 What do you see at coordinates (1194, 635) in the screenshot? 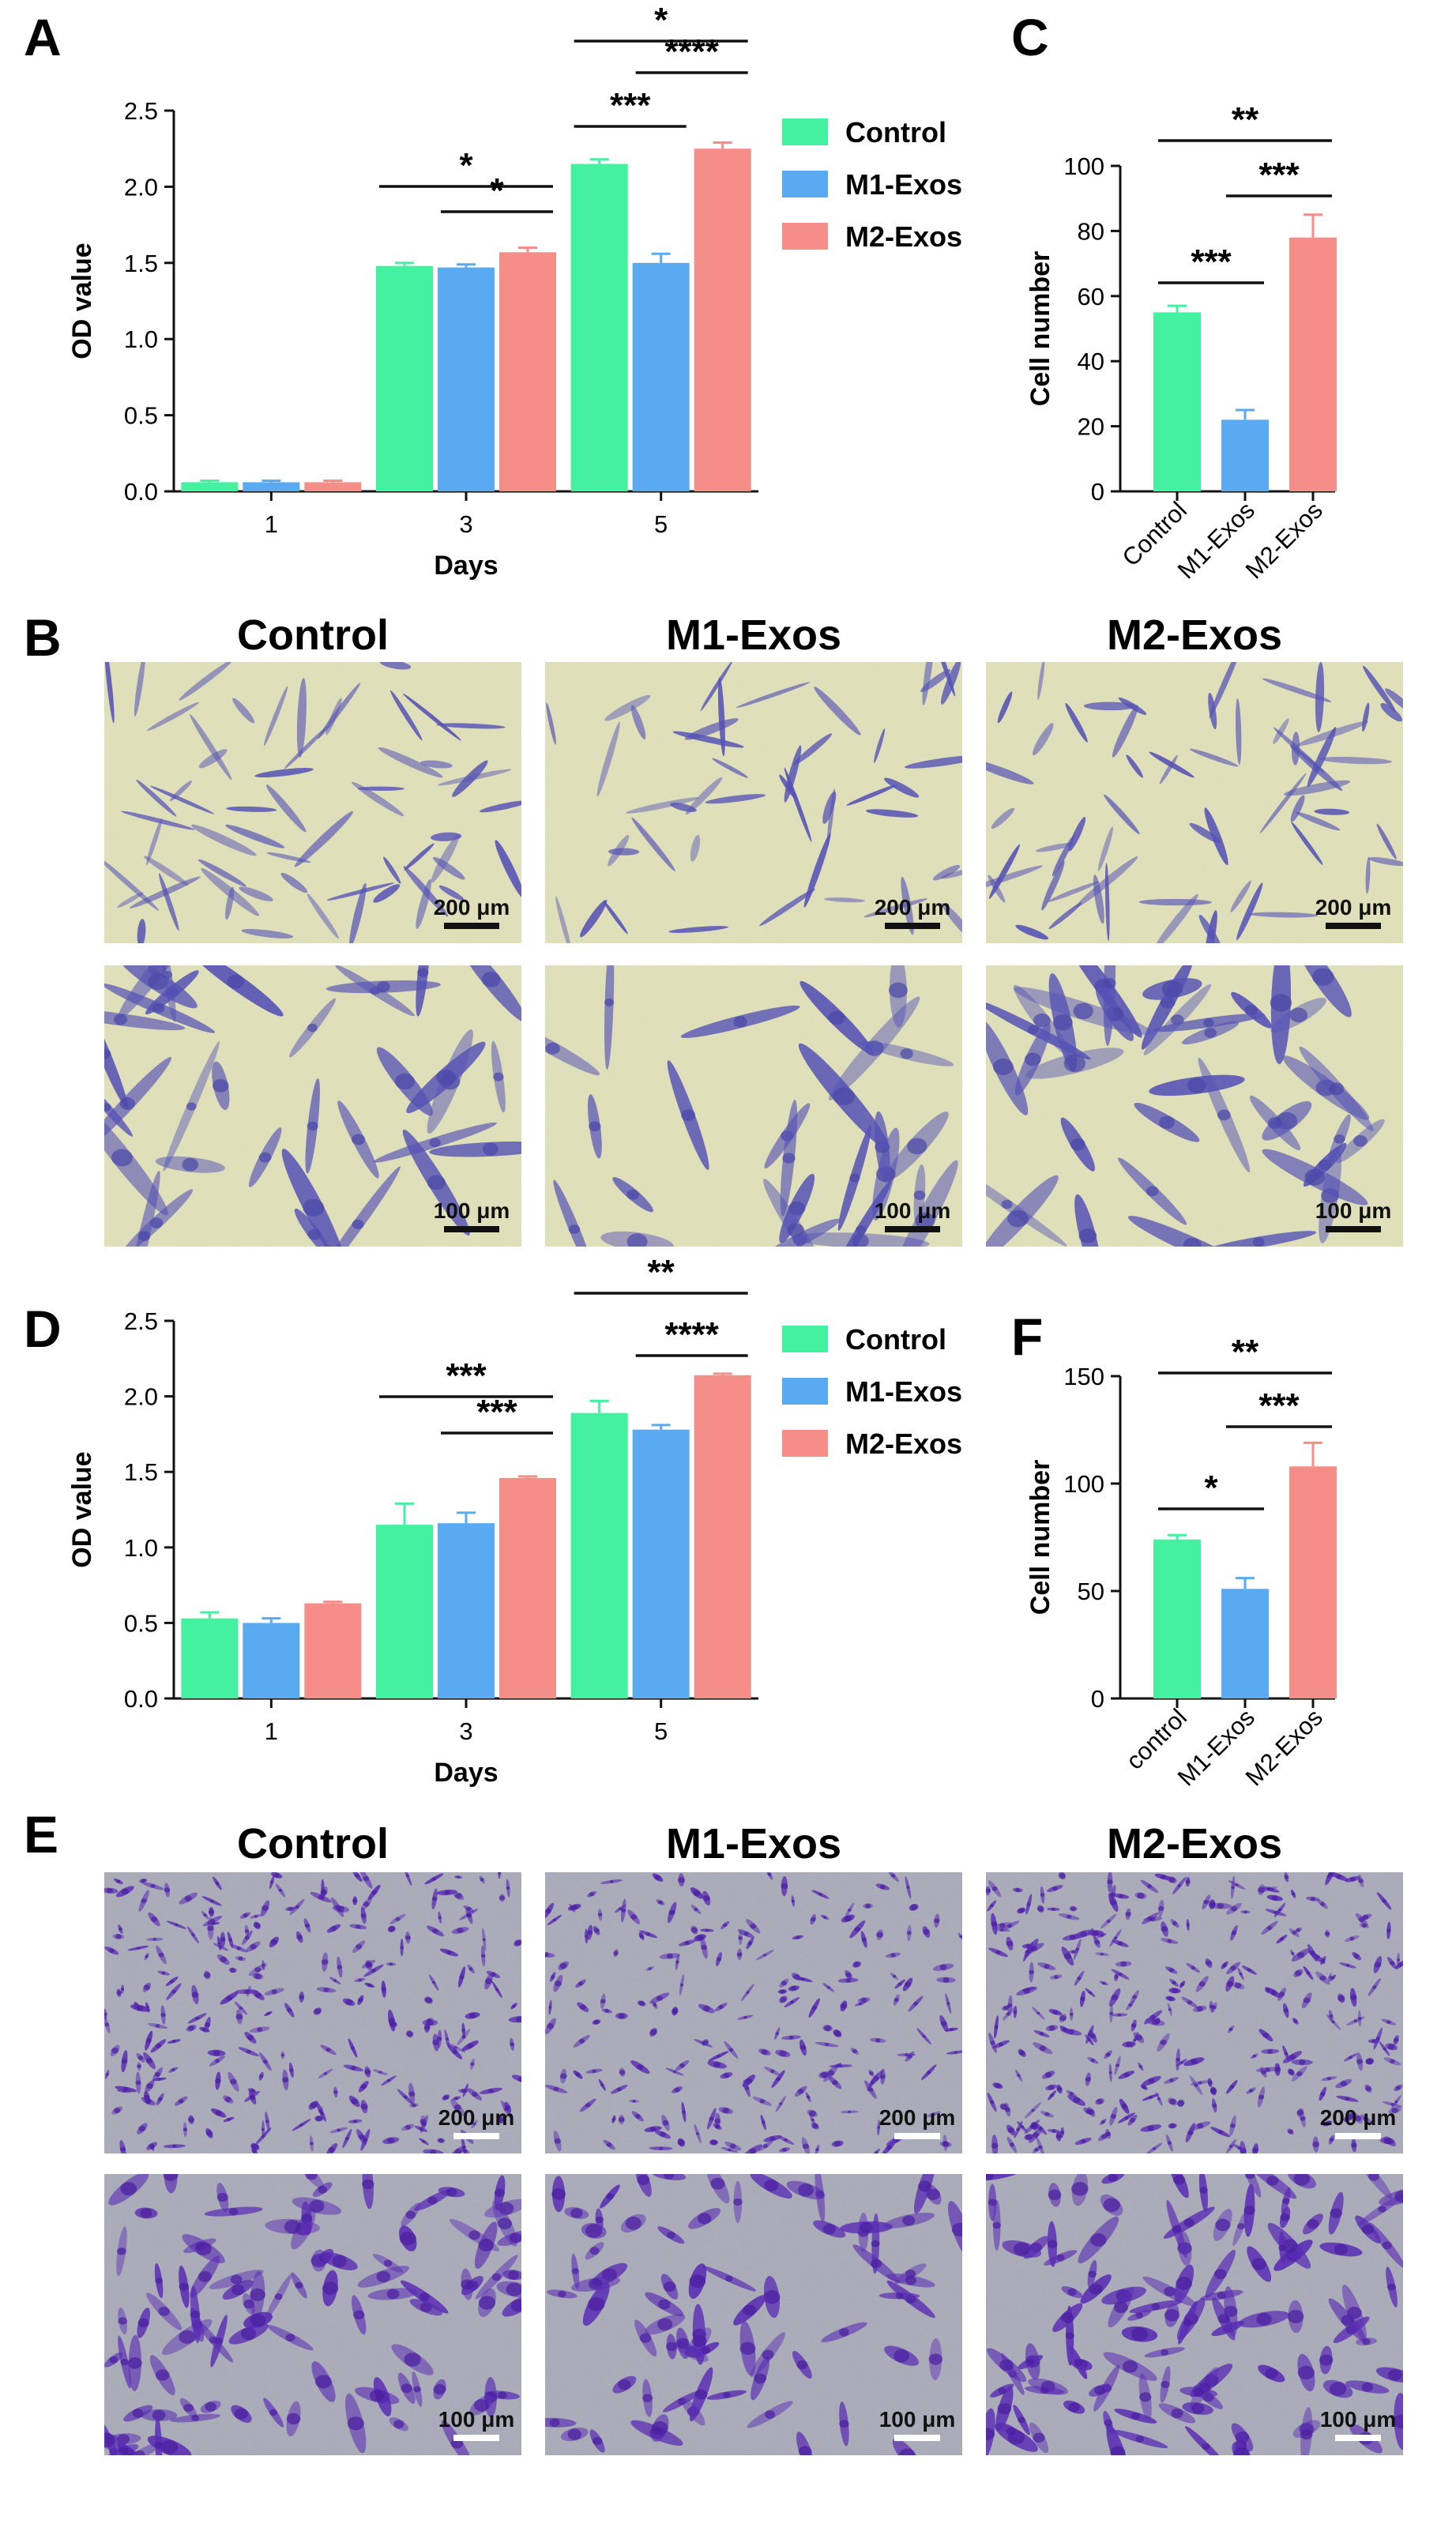
I see `column-title: M2-Exos` at bounding box center [1194, 635].